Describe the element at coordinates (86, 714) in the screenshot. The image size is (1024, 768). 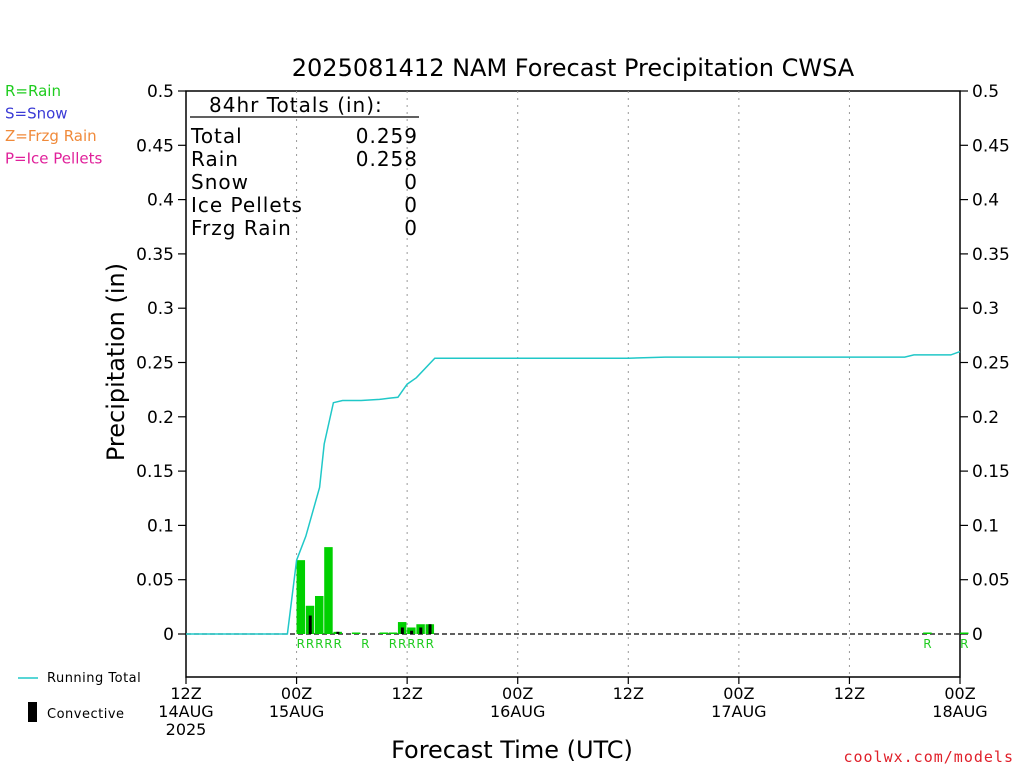
I see `legend-entry-label: Convective` at that location.